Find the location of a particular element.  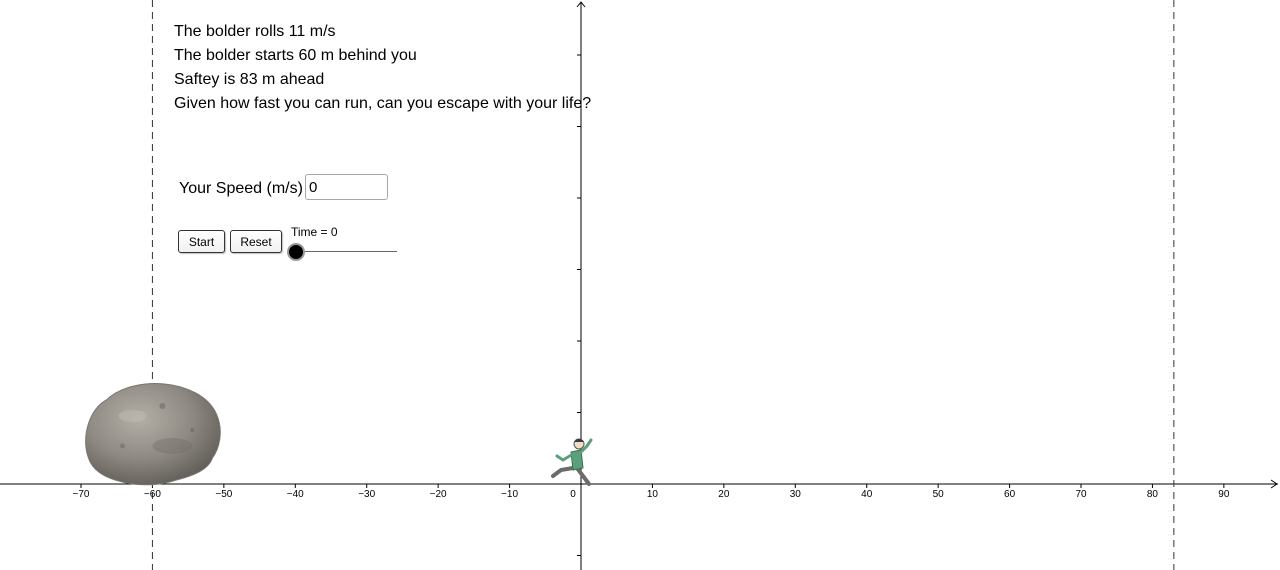

x-tick-label: −20 is located at coordinates (438, 494).